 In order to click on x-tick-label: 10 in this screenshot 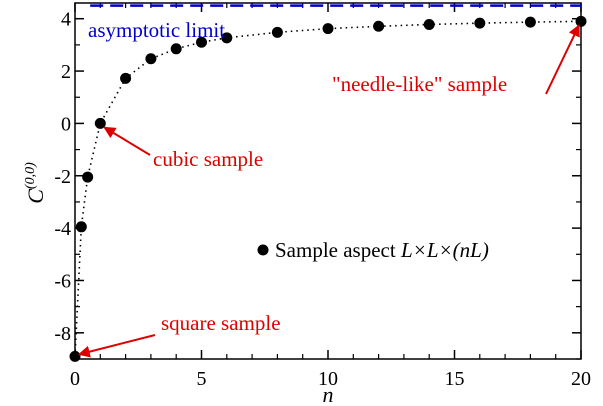, I will do `click(328, 379)`.